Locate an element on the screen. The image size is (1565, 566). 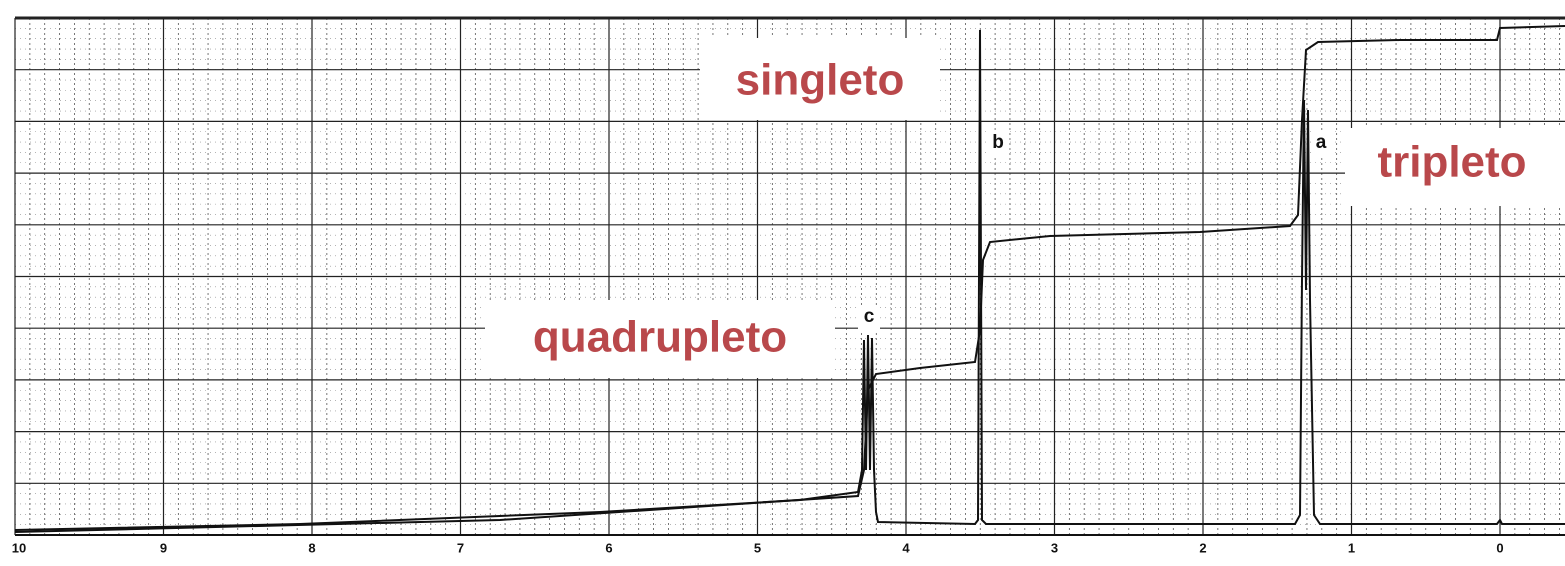
annotation: singleto is located at coordinates (820, 80).